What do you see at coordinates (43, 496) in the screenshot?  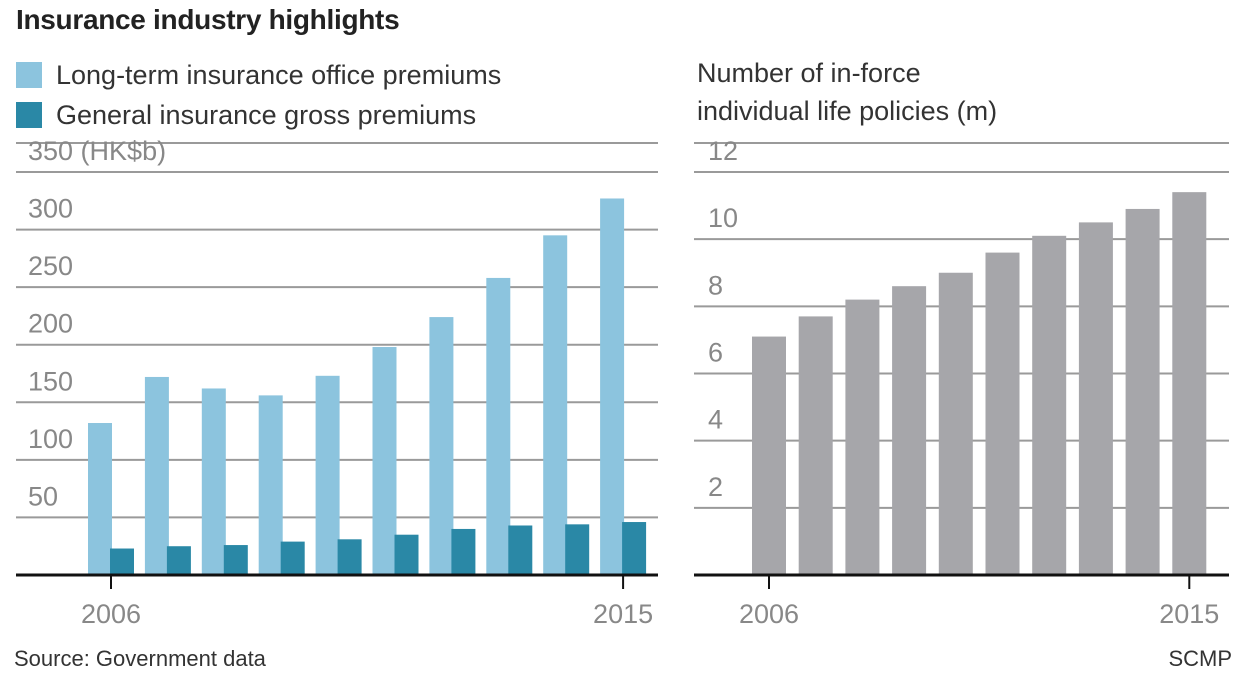 I see `chart-0-y-tick-label: 50` at bounding box center [43, 496].